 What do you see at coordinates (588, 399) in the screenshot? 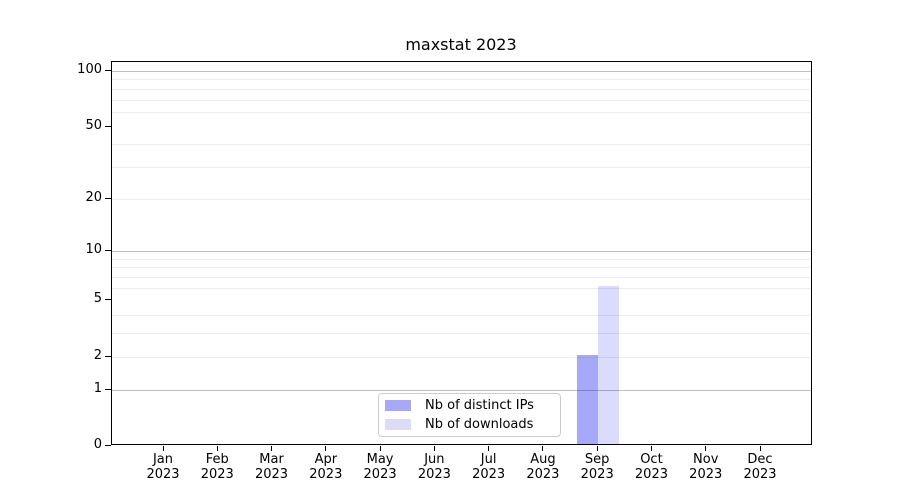
I see `bar-nb-of-distinct-ips` at bounding box center [588, 399].